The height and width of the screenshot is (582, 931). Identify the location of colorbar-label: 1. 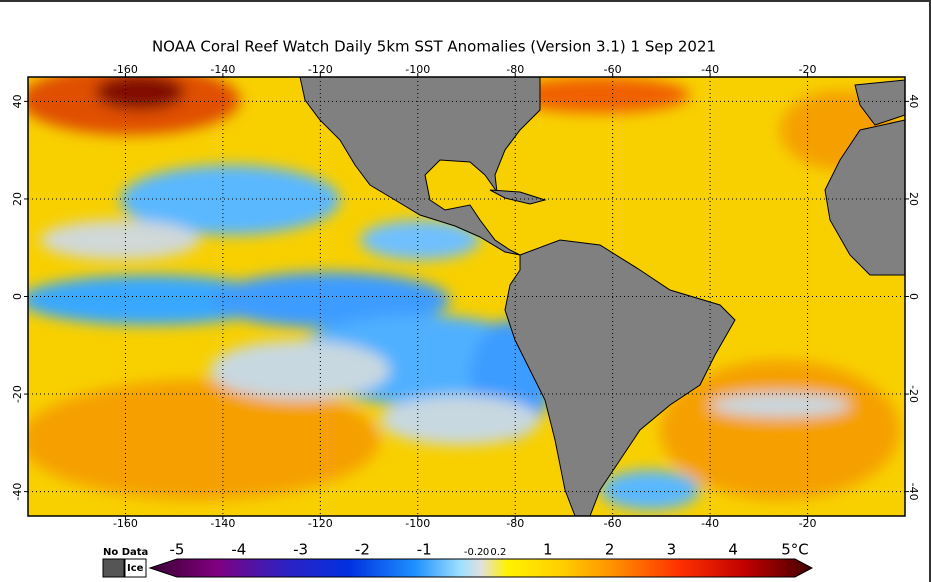
(548, 550).